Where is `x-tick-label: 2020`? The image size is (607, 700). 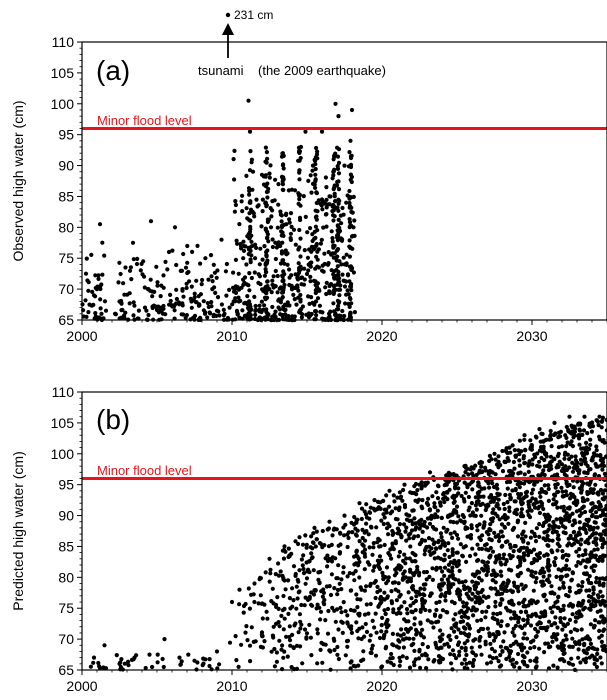
x-tick-label: 2020 is located at coordinates (381, 336).